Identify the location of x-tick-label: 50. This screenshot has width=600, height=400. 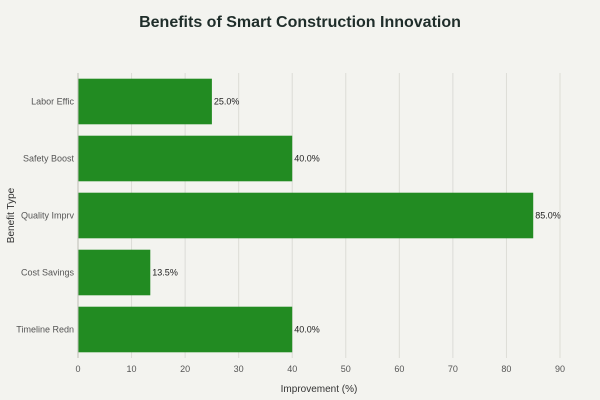
(346, 369).